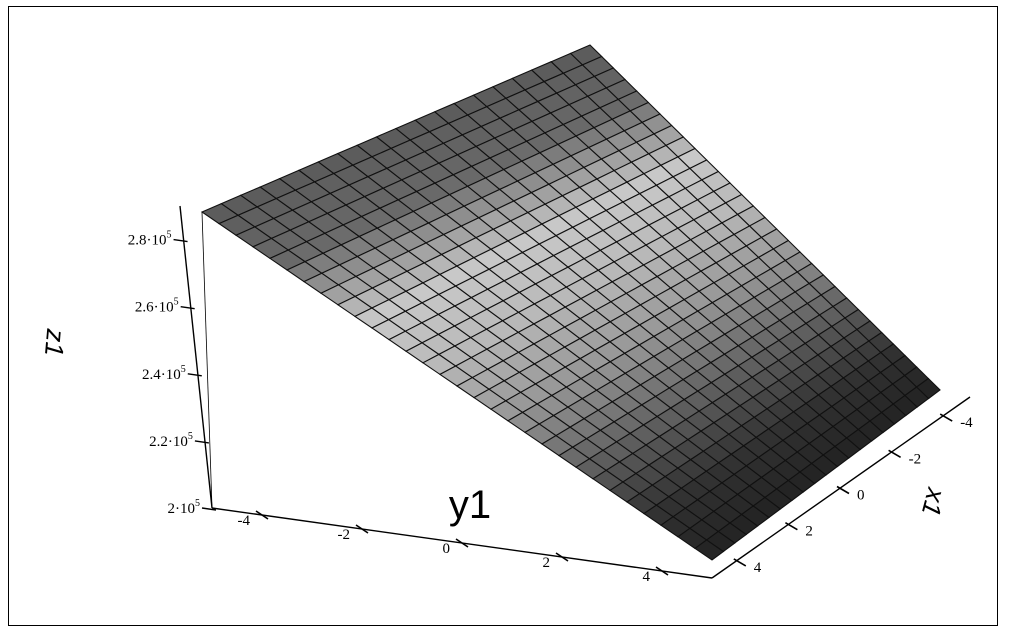 Image resolution: width=1010 pixels, height=626 pixels. What do you see at coordinates (915, 459) in the screenshot?
I see `x-tick-label: -2` at bounding box center [915, 459].